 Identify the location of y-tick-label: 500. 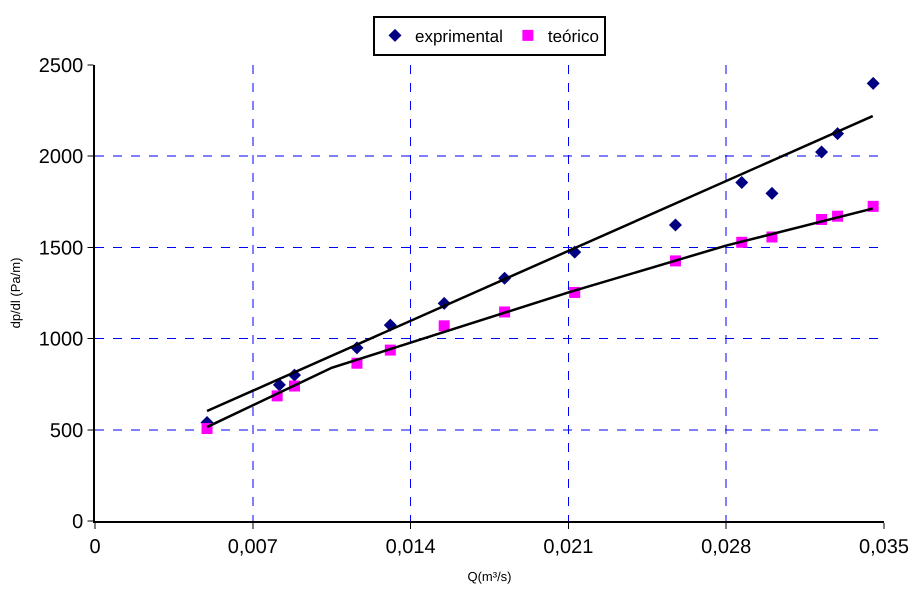
(67, 431).